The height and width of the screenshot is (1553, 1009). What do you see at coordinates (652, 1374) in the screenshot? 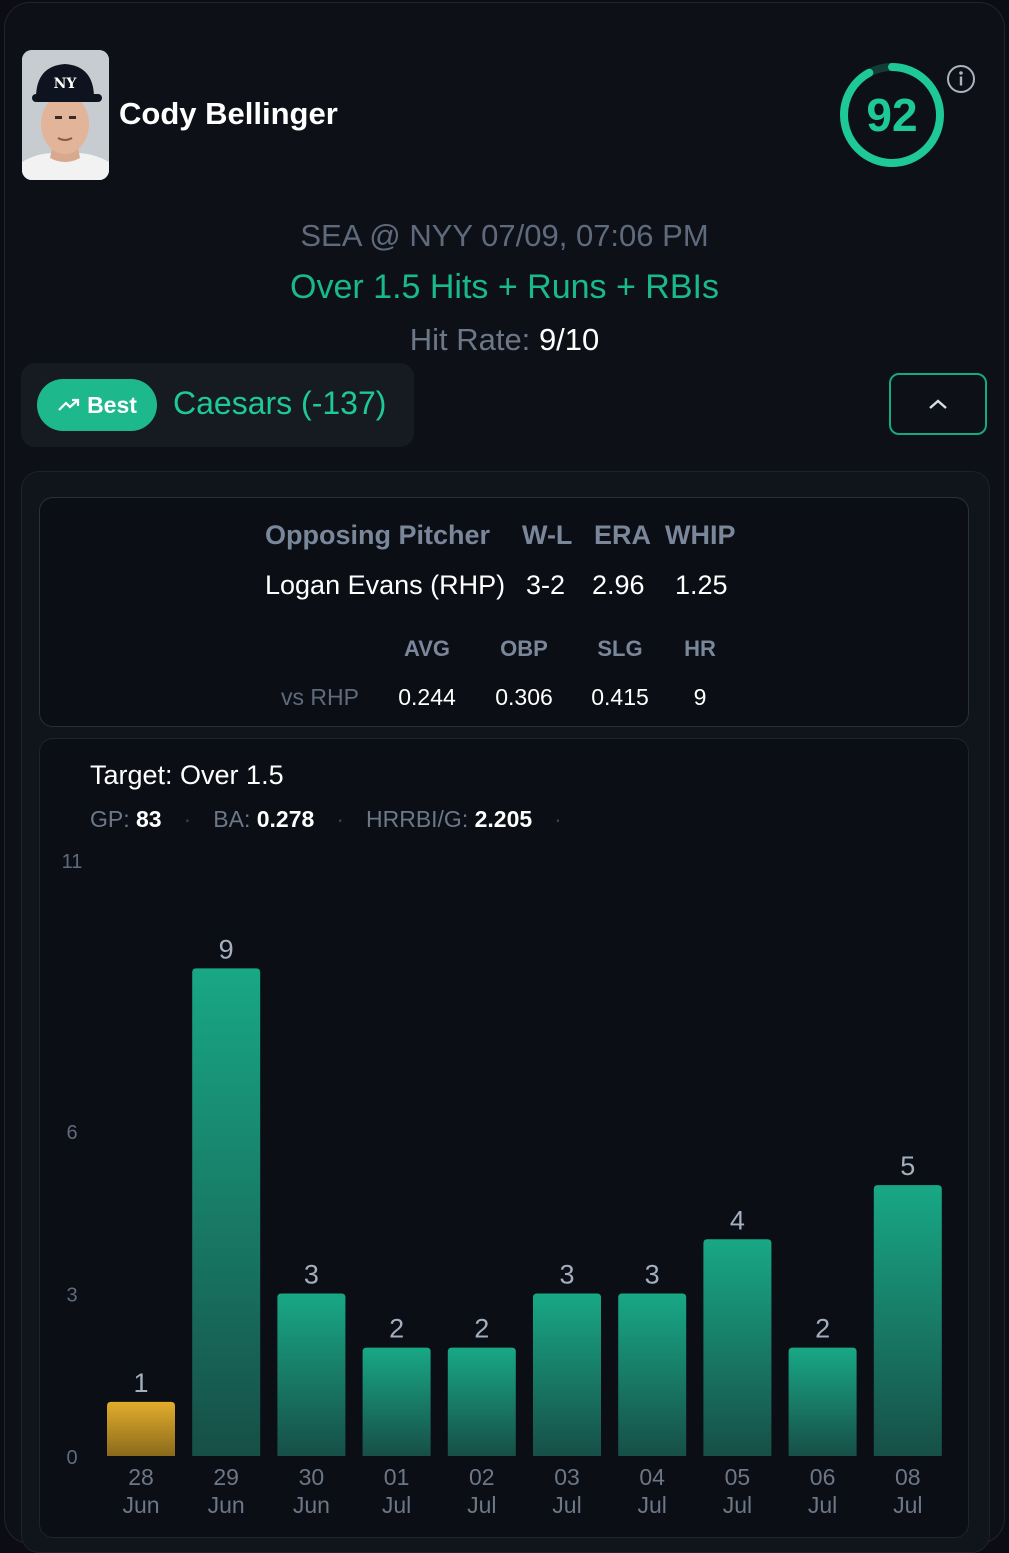
I see `bar-04-Jul` at bounding box center [652, 1374].